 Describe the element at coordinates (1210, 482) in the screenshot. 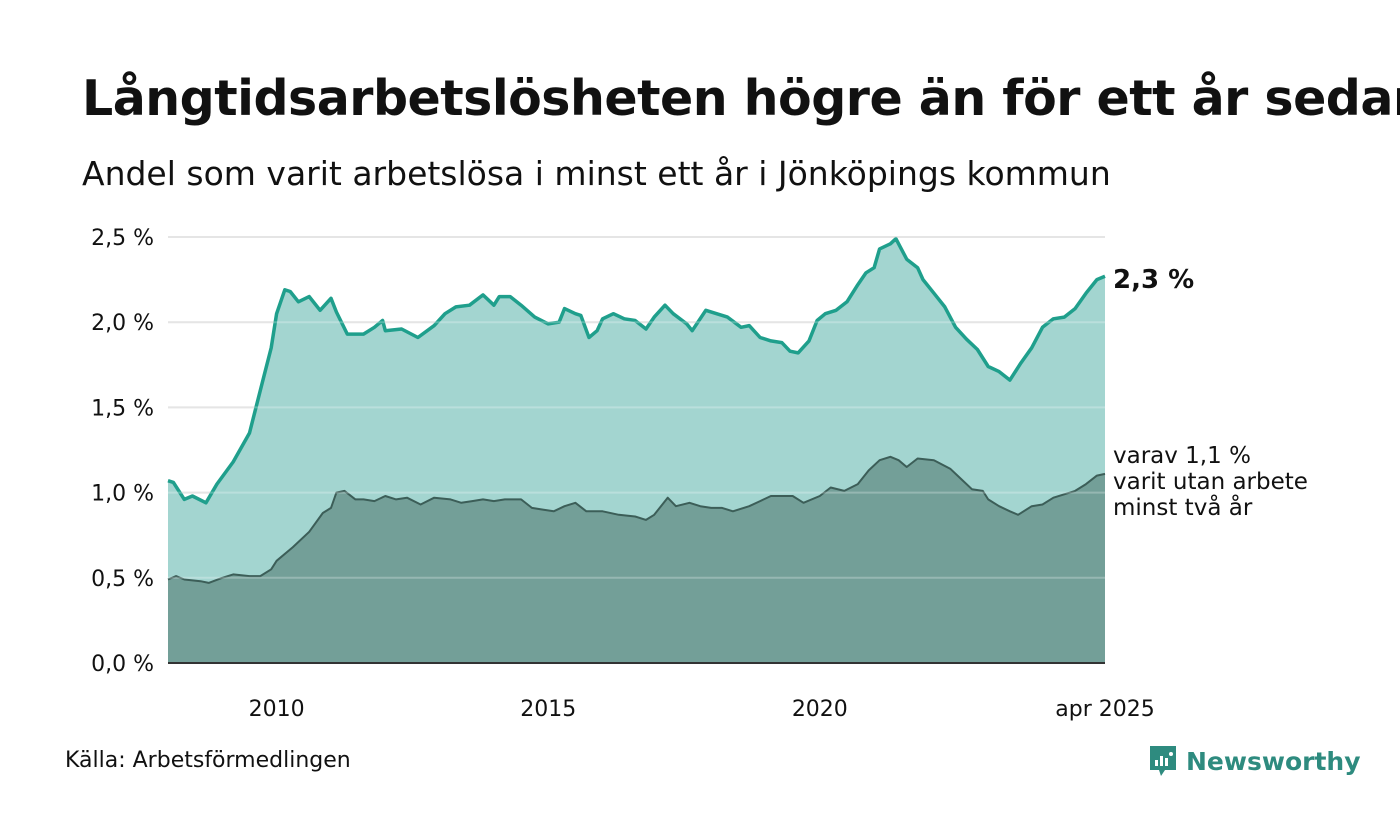

I see `lower-note-line-2: varit utan arbete` at that location.